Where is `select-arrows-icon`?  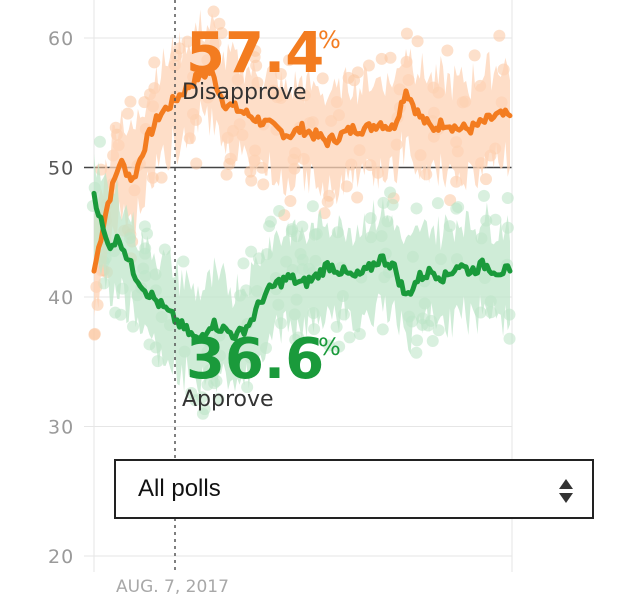 select-arrows-icon is located at coordinates (566, 491).